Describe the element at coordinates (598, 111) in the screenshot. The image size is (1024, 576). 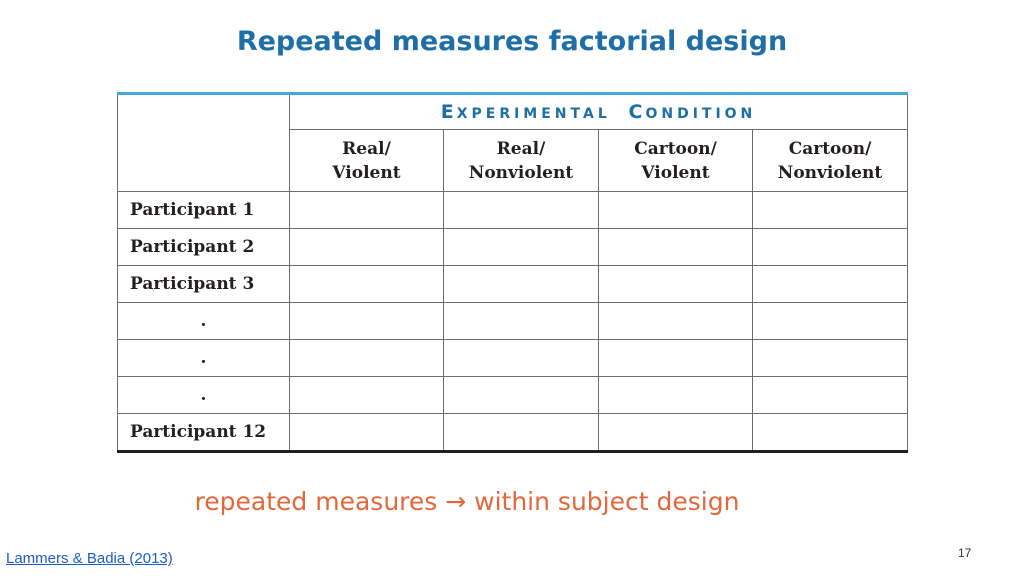
I see `experimental-condition-header: EXPERIMENTAL CONDITION` at that location.